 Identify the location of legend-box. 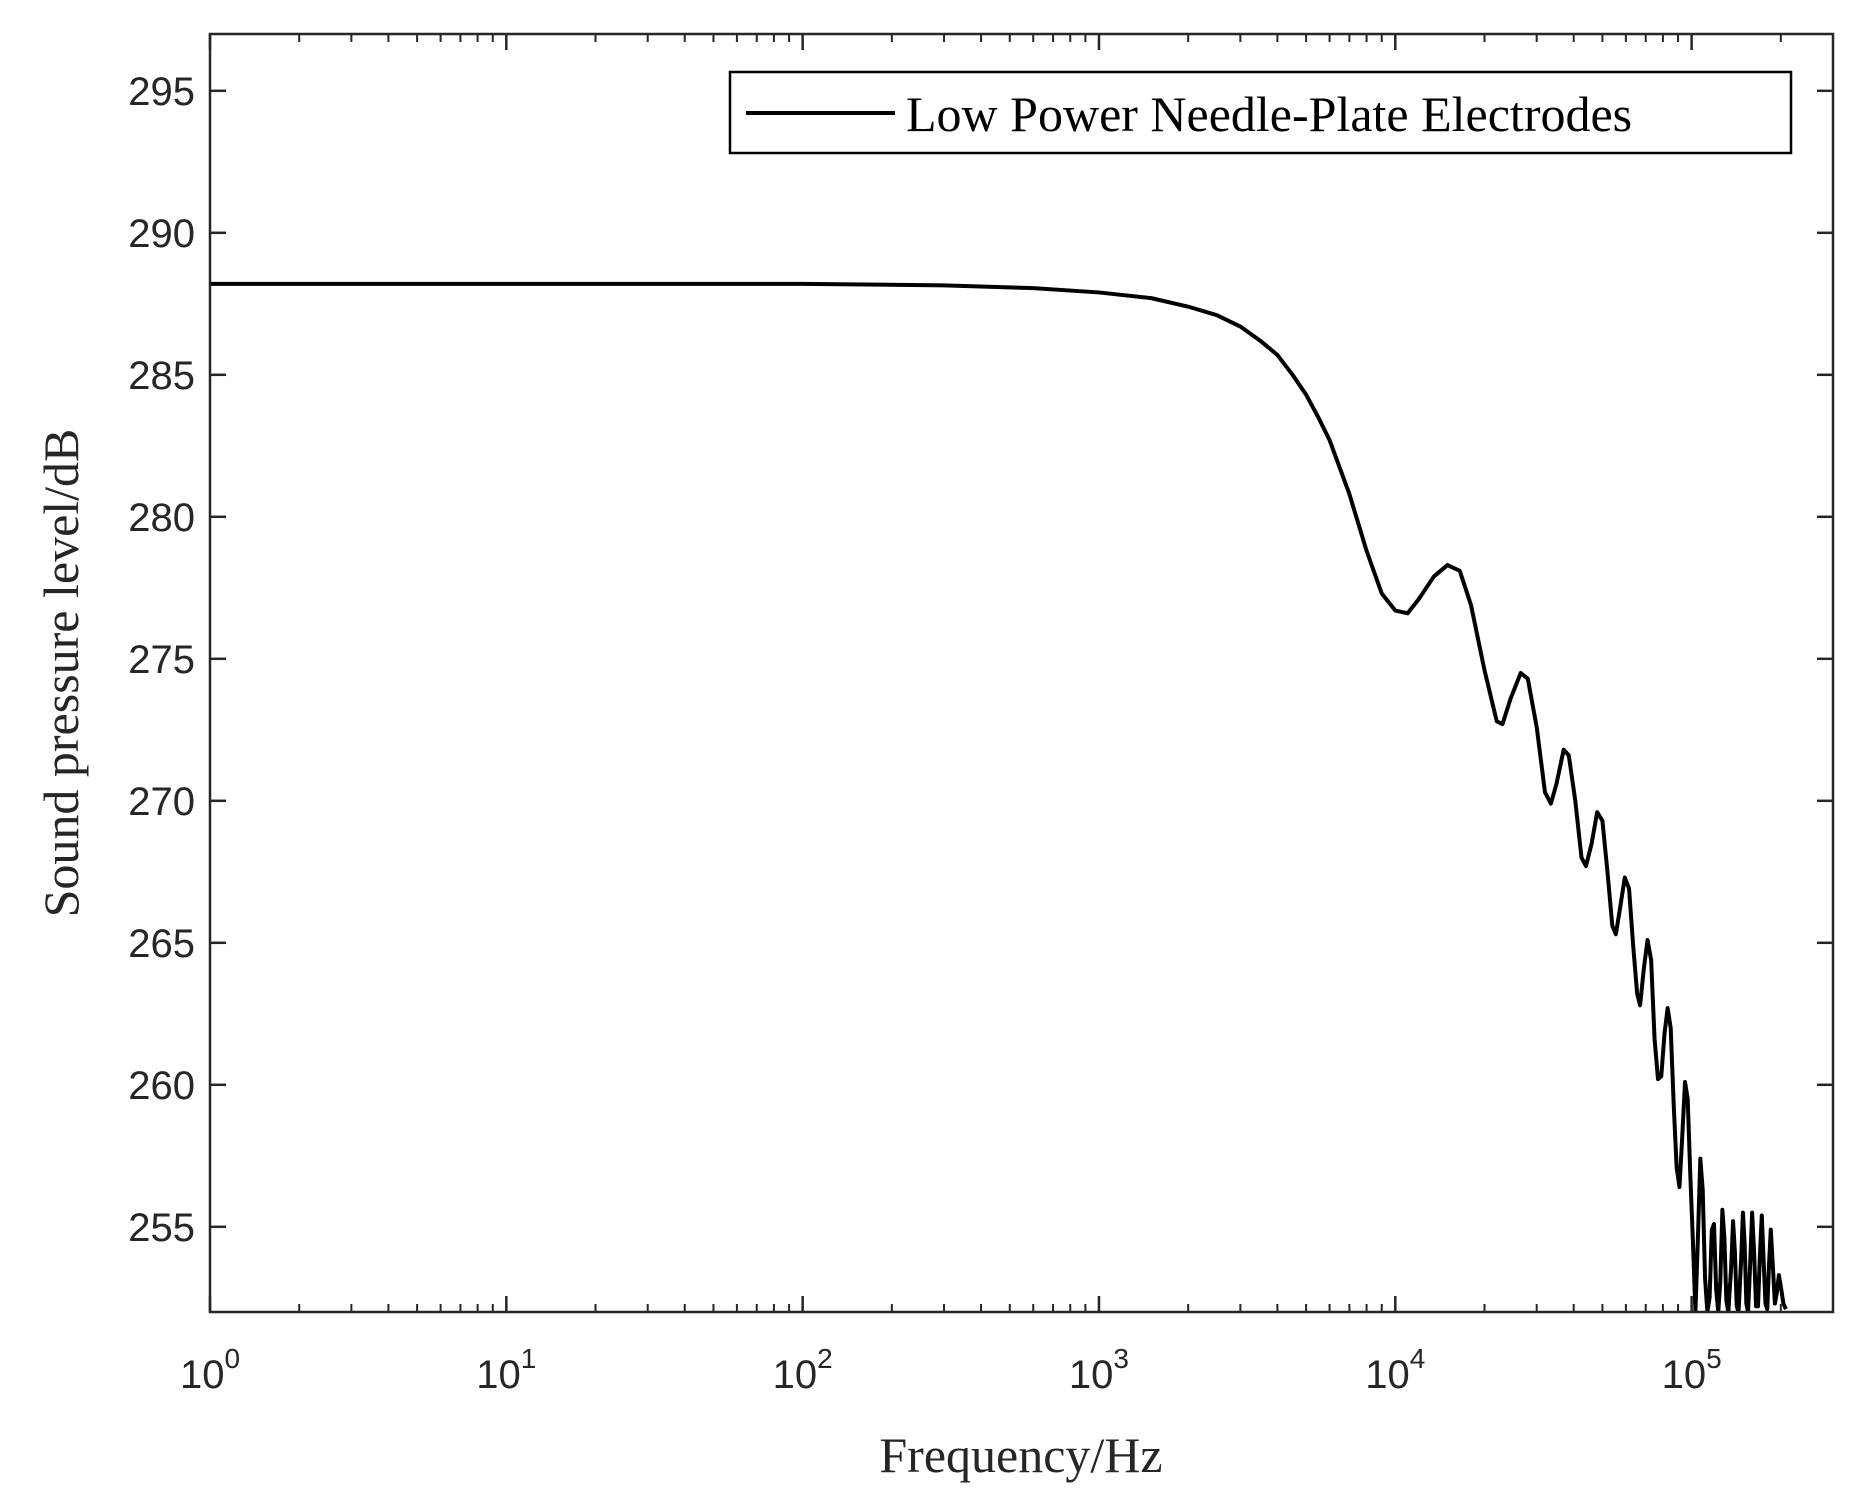
(1260, 112).